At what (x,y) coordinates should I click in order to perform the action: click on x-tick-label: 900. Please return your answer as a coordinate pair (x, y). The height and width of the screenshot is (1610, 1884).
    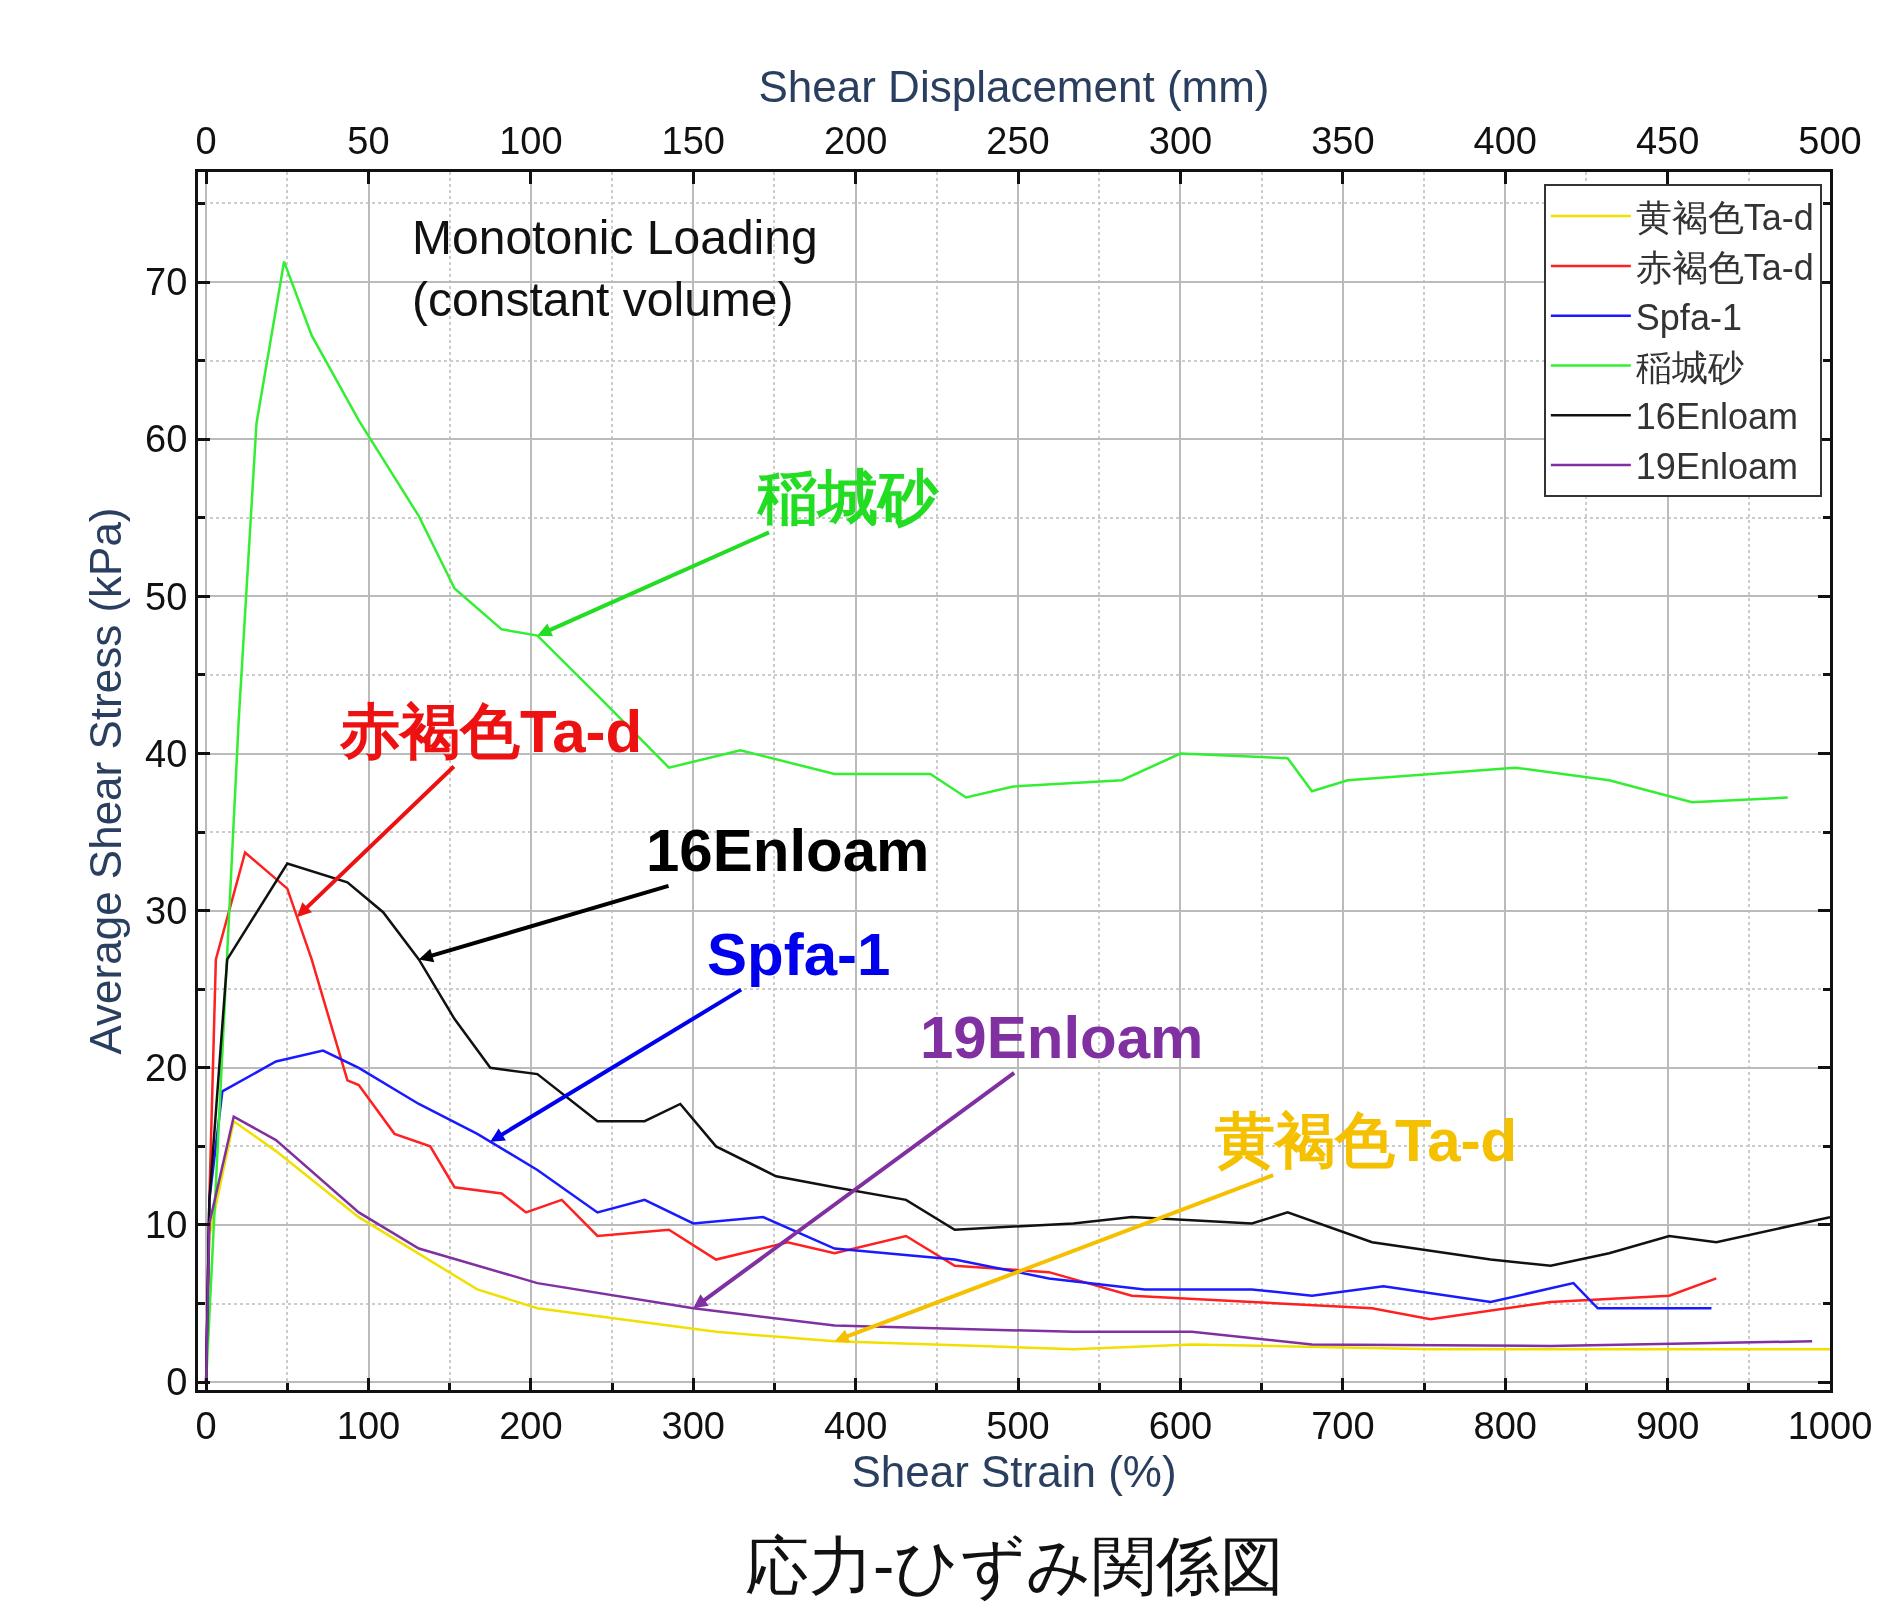
    Looking at the image, I should click on (1667, 1425).